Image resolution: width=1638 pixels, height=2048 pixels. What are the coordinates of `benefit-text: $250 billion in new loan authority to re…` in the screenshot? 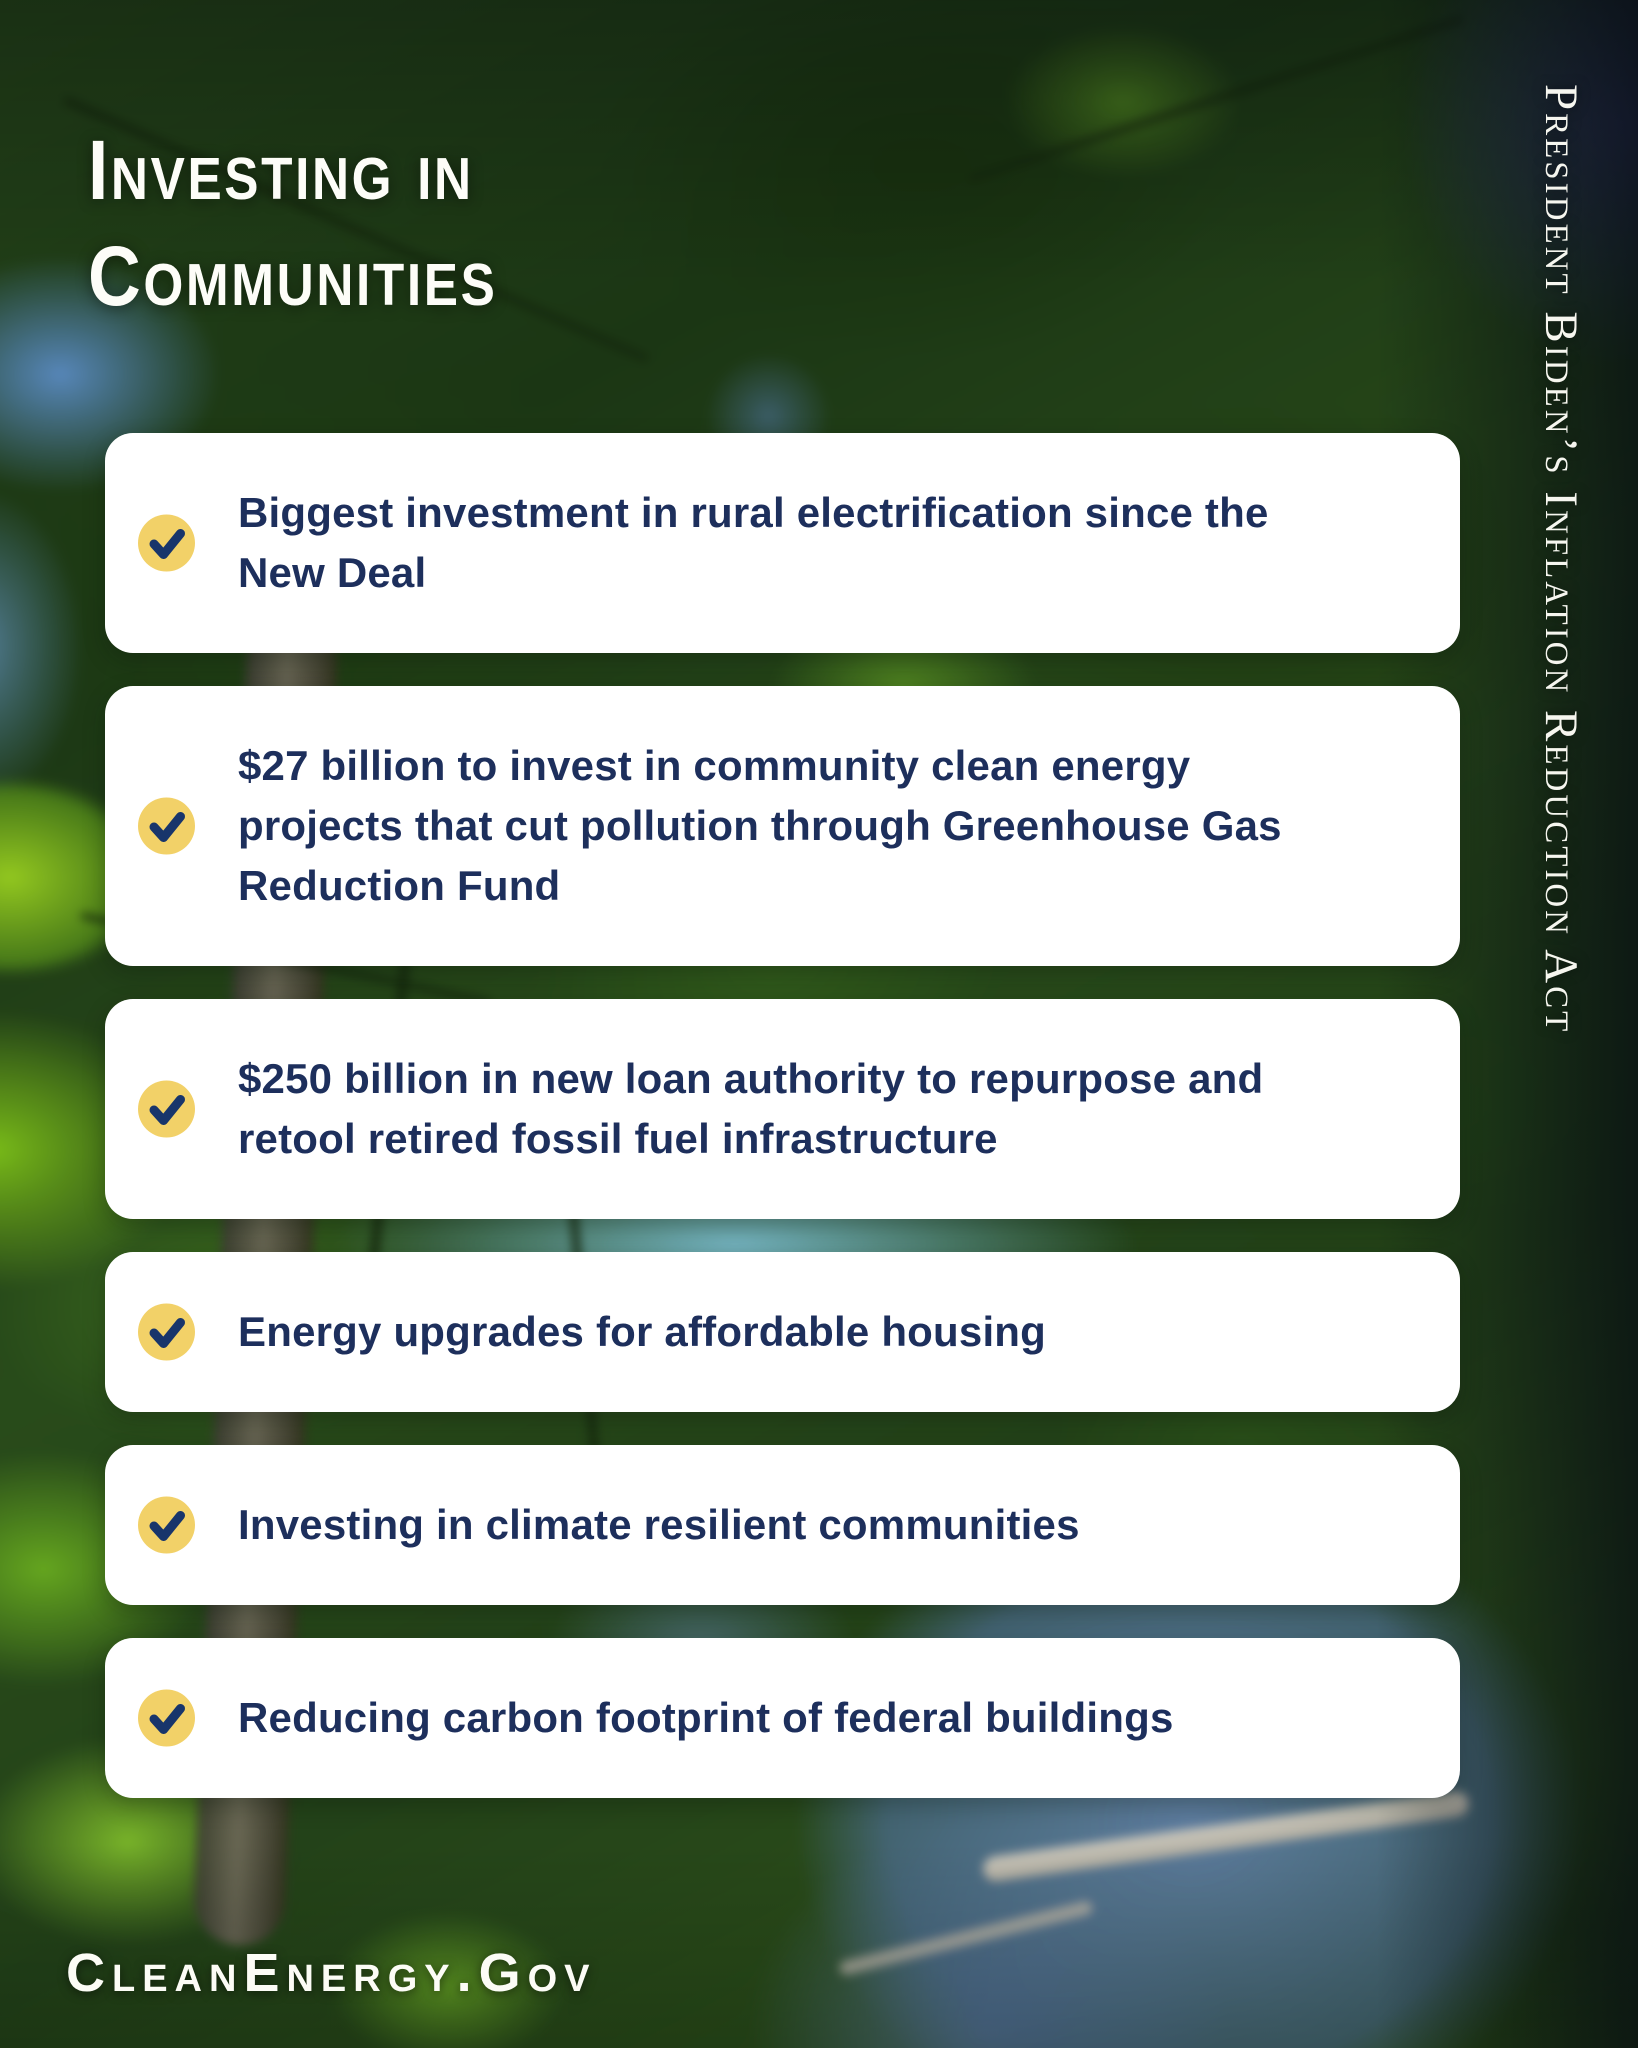 It's located at (751, 1108).